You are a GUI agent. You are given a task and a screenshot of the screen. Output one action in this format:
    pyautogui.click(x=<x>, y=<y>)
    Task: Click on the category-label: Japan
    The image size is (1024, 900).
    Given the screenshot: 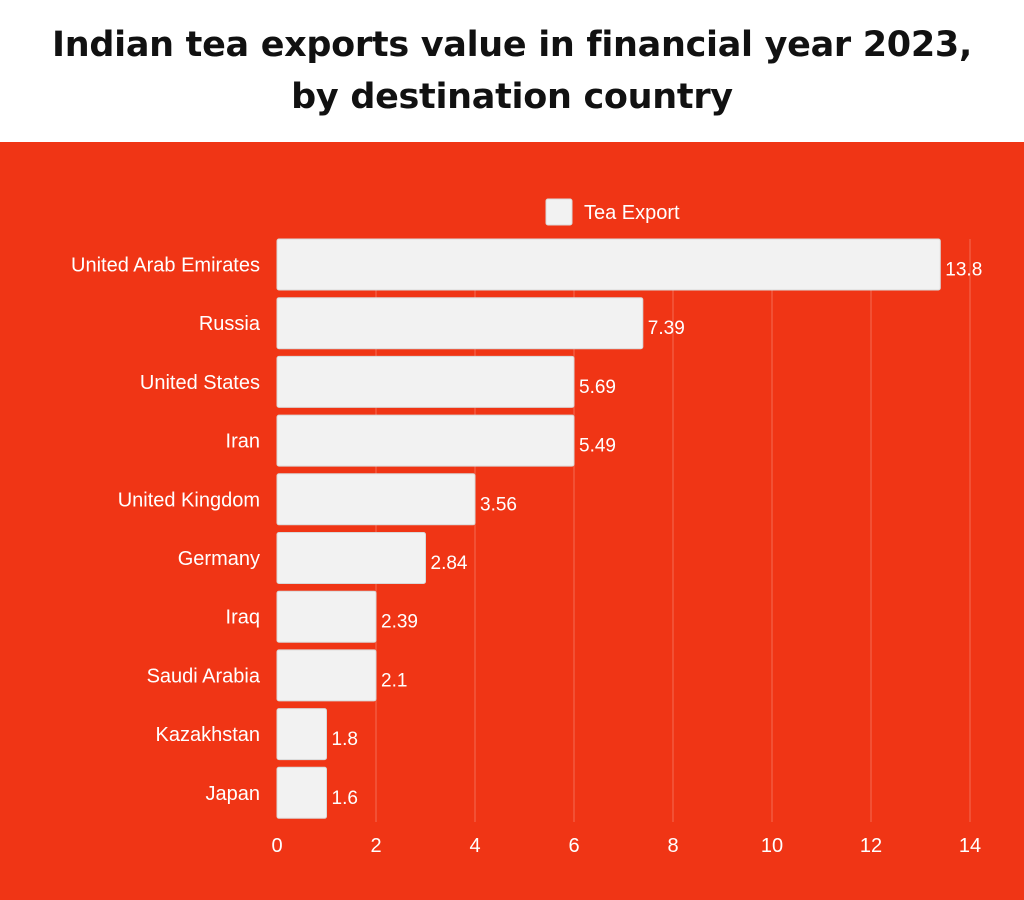 What is the action you would take?
    pyautogui.click(x=233, y=794)
    